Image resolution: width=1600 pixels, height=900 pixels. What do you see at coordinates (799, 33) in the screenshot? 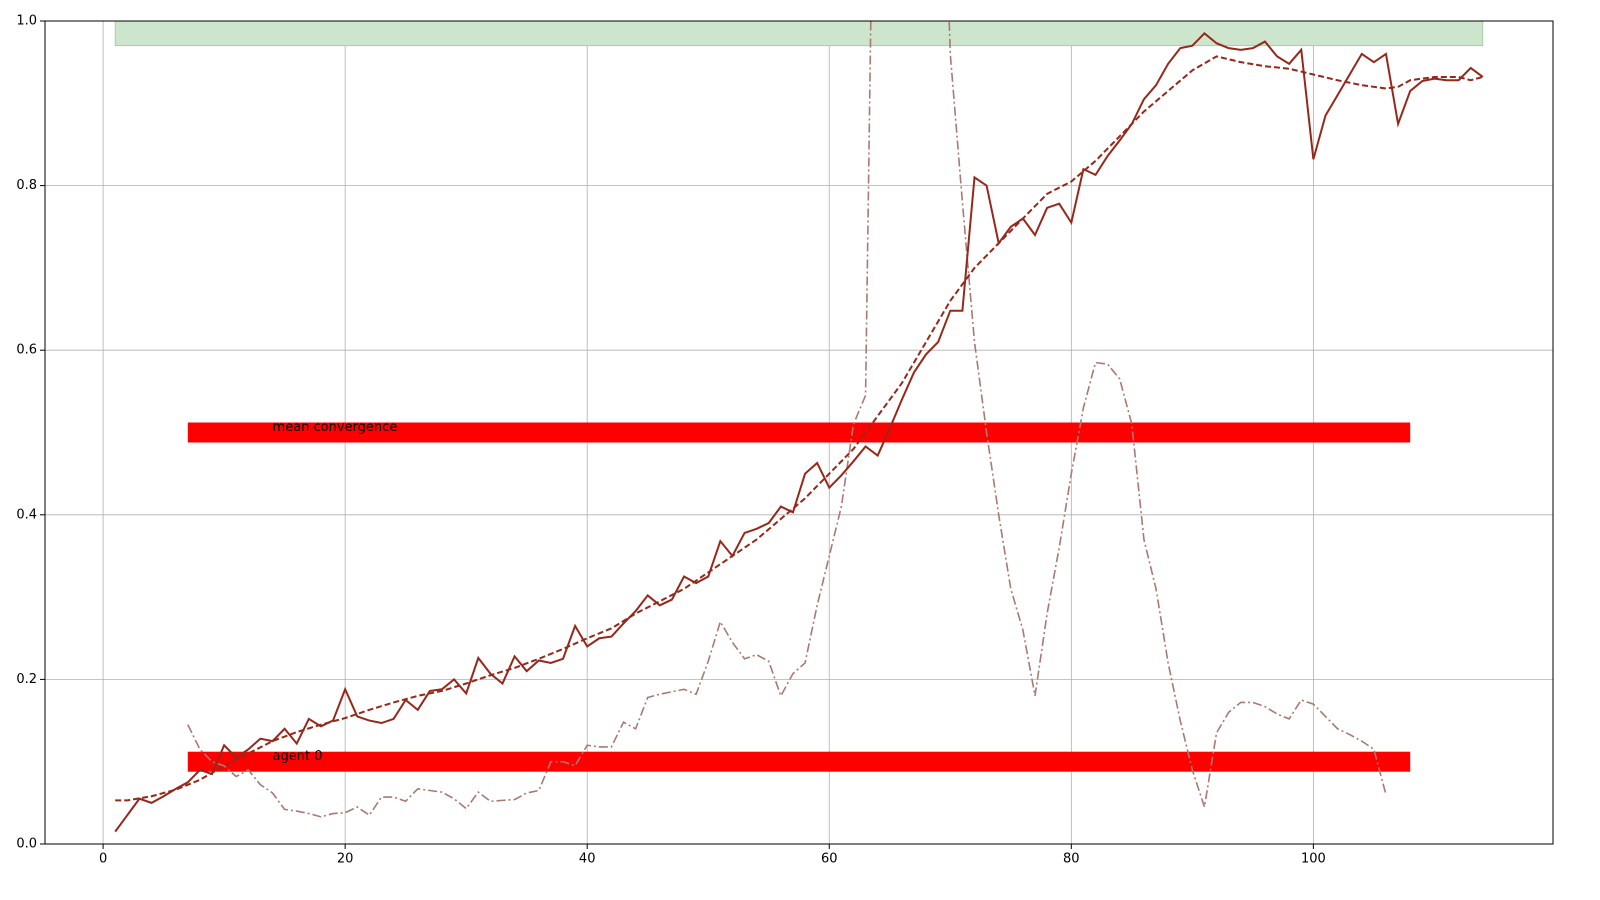
I see `highlight-band` at bounding box center [799, 33].